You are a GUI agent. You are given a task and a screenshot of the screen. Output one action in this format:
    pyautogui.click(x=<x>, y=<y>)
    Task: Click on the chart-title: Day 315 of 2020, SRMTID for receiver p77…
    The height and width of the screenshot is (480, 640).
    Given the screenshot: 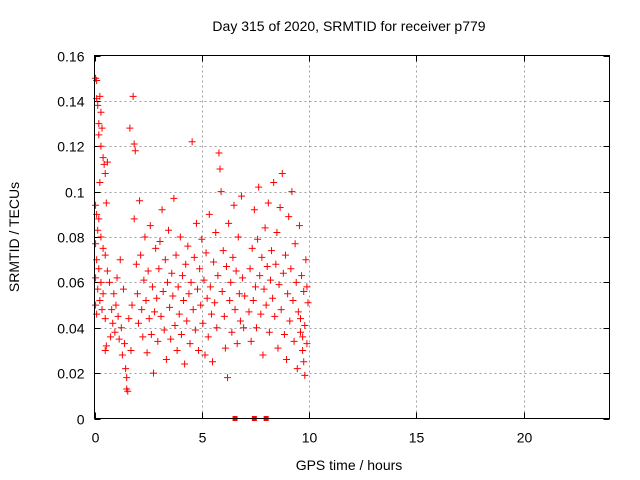 What is the action you would take?
    pyautogui.click(x=348, y=26)
    